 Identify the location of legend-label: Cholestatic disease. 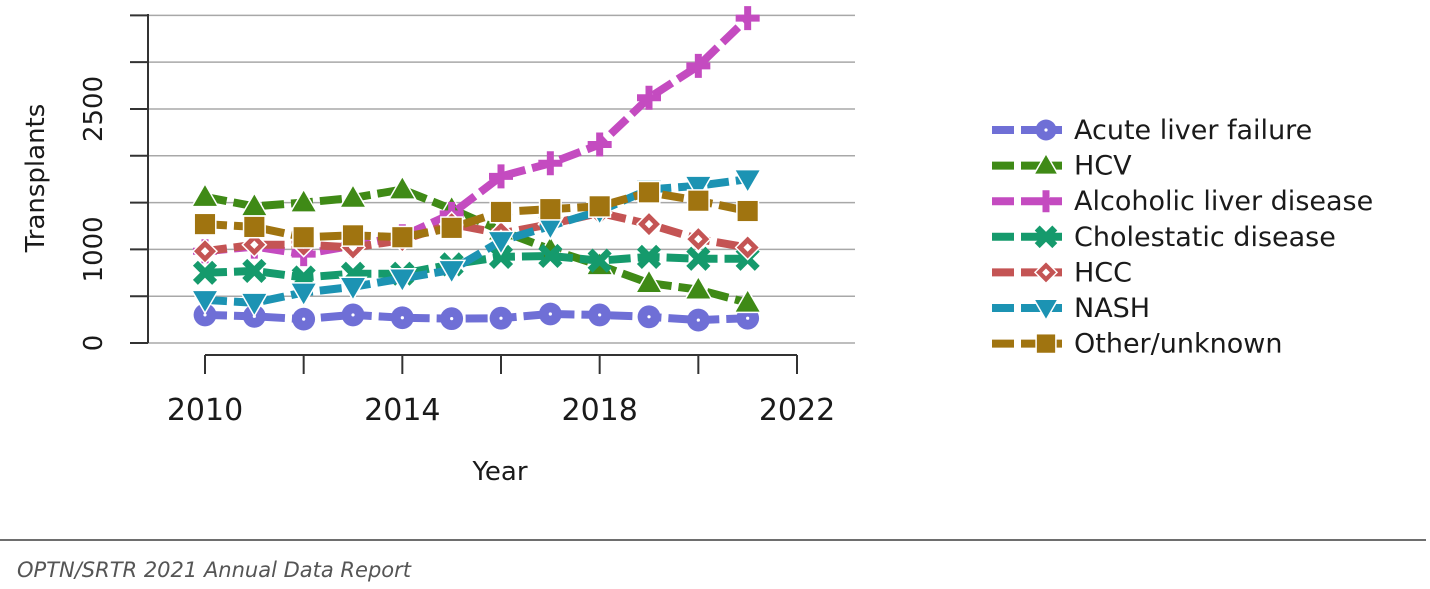
(1205, 237).